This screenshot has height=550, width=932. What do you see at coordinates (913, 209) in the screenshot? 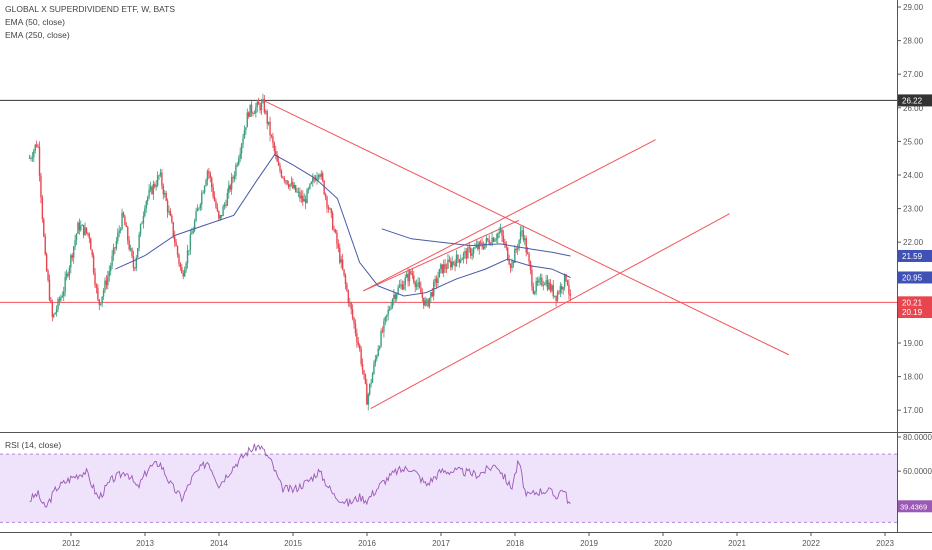
I see `price-tick-label: 23.00` at bounding box center [913, 209].